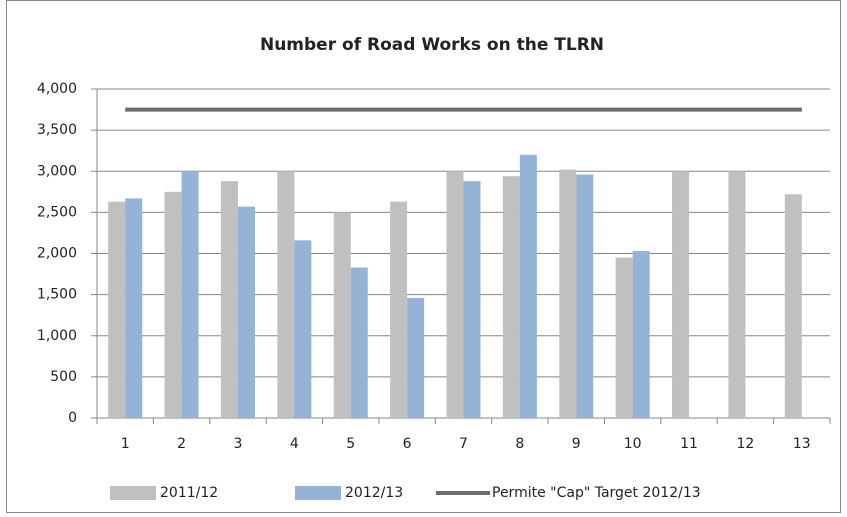 This screenshot has height=517, width=847. Describe the element at coordinates (596, 493) in the screenshot. I see `legend-label: Permite "Cap" Target 2012/13` at that location.